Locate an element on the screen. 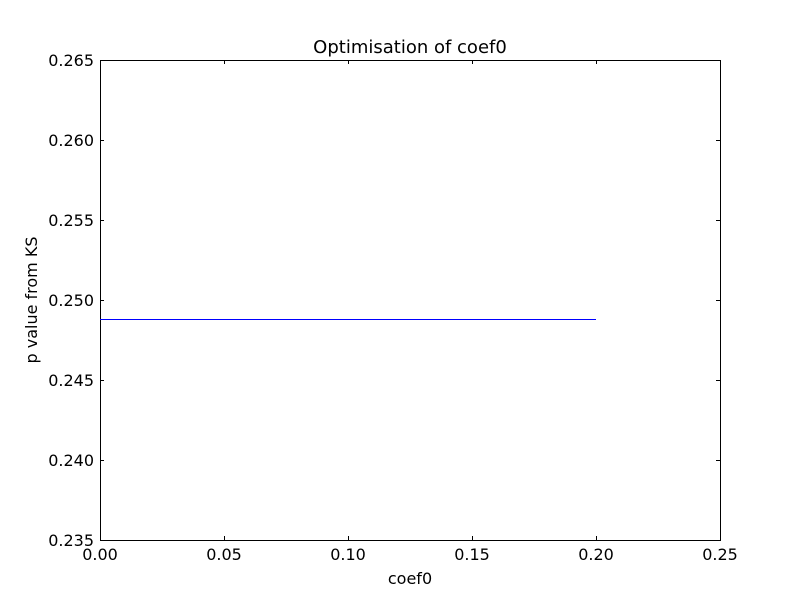 Image resolution: width=800 pixels, height=600 pixels. y-tick-label: 0.250 is located at coordinates (71, 300).